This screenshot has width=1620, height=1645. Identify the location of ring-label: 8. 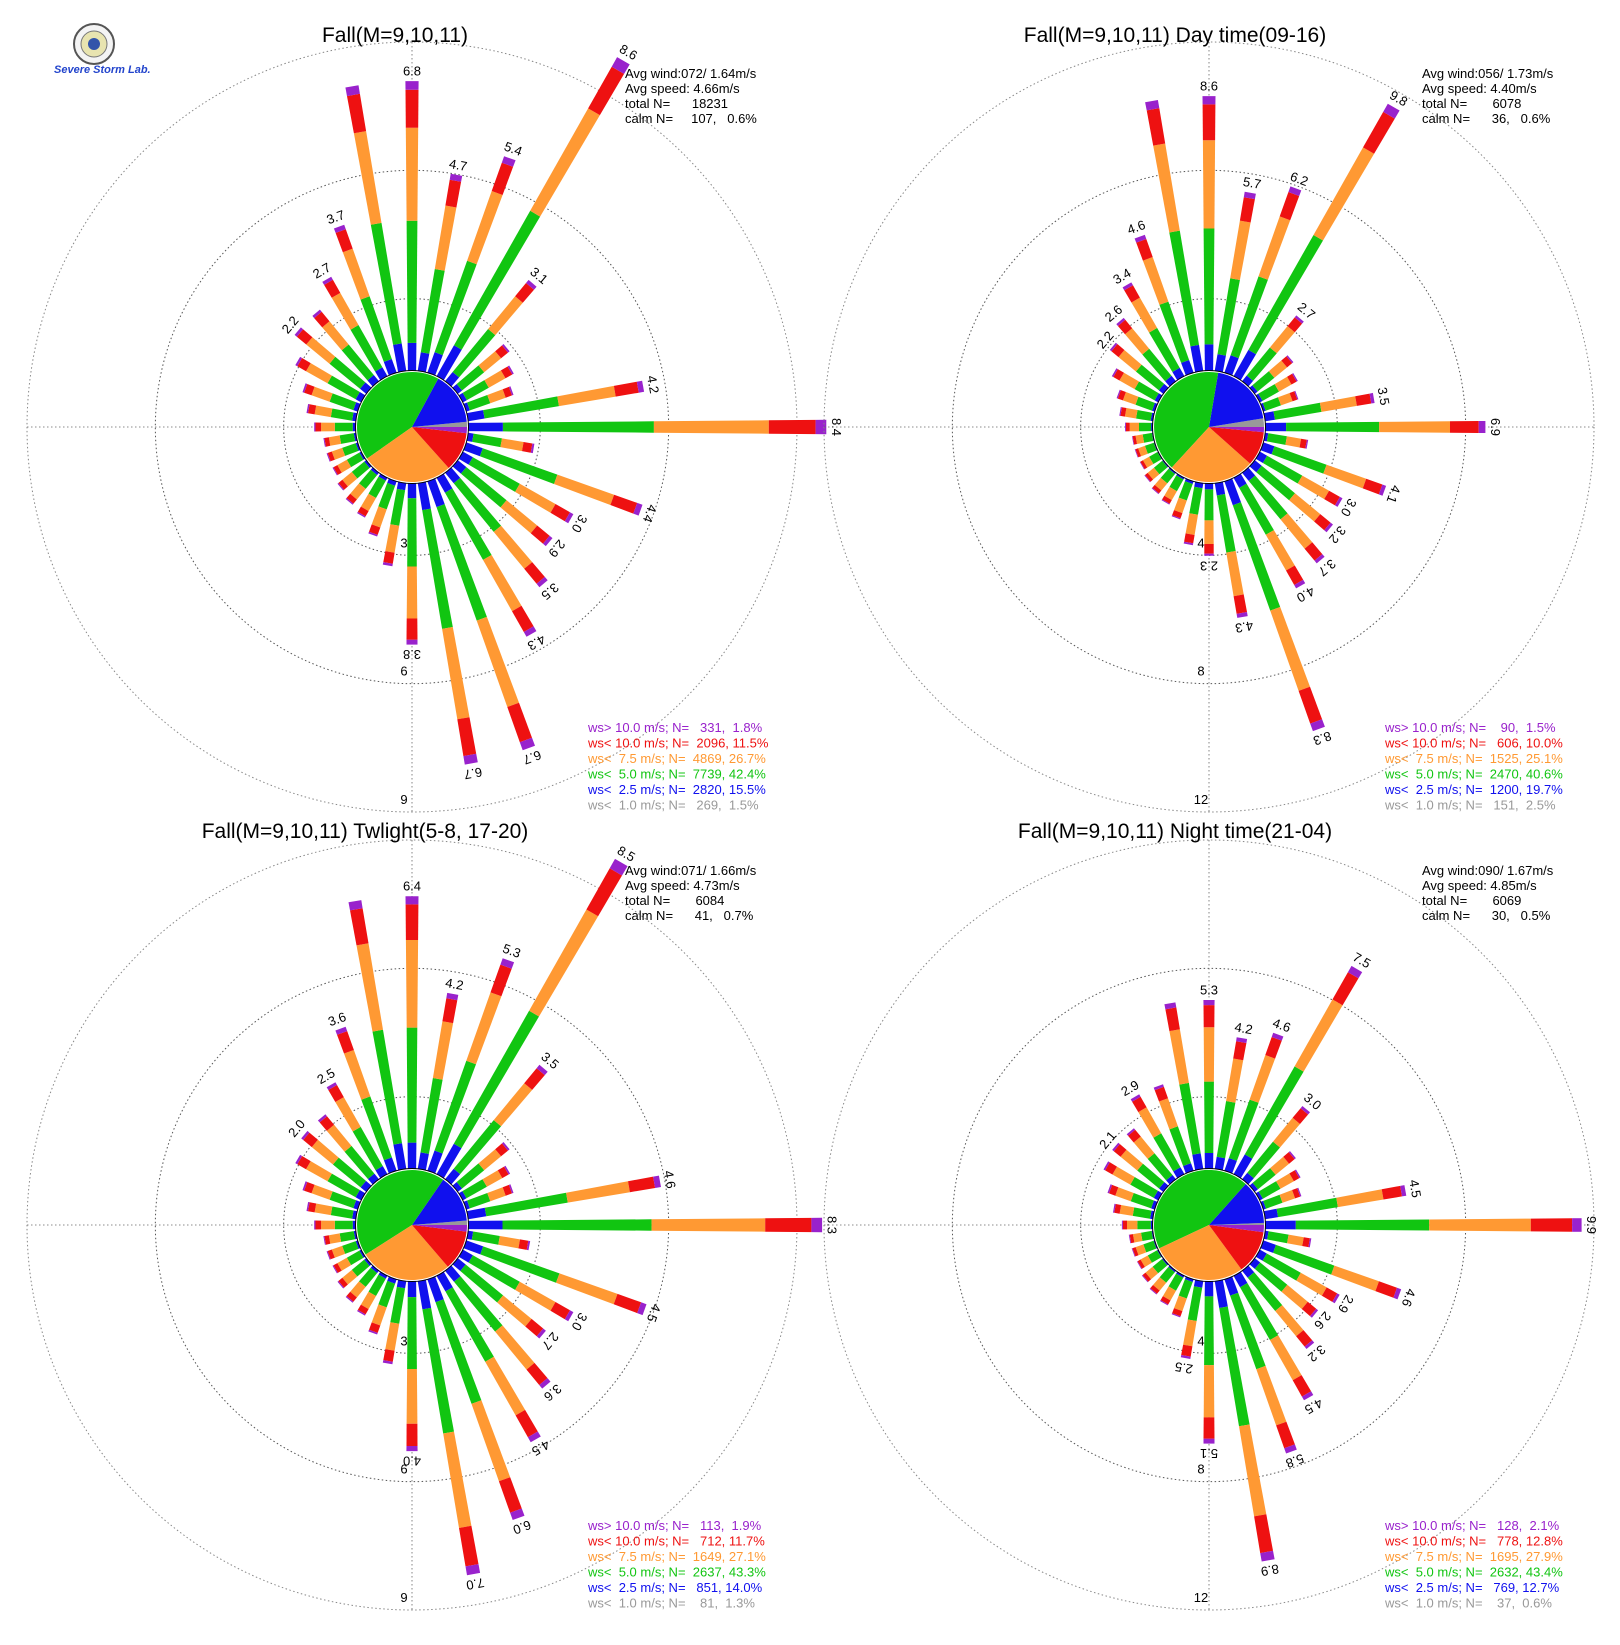
(1200, 671).